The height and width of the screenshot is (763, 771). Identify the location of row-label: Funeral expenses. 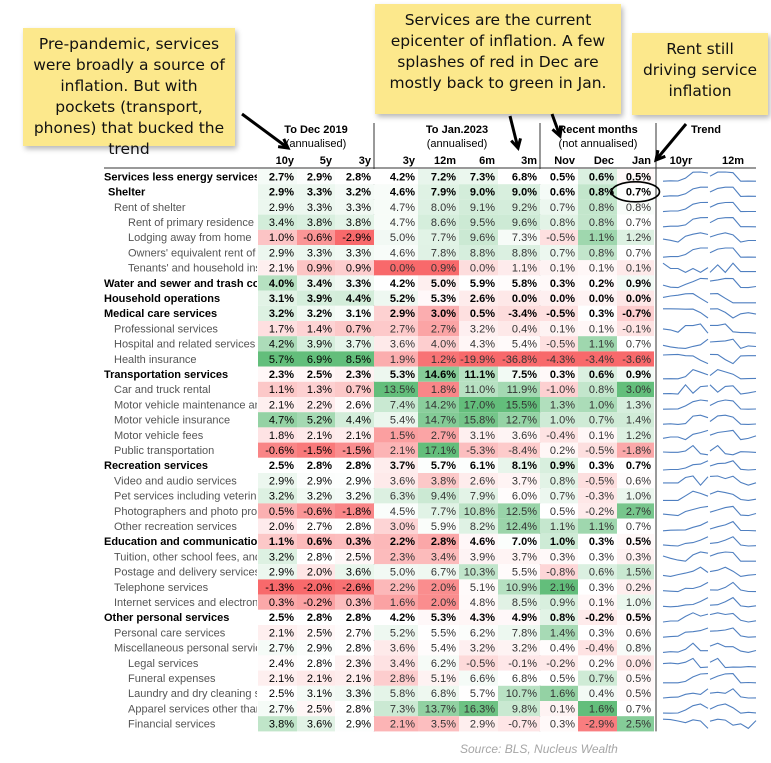
(172, 679).